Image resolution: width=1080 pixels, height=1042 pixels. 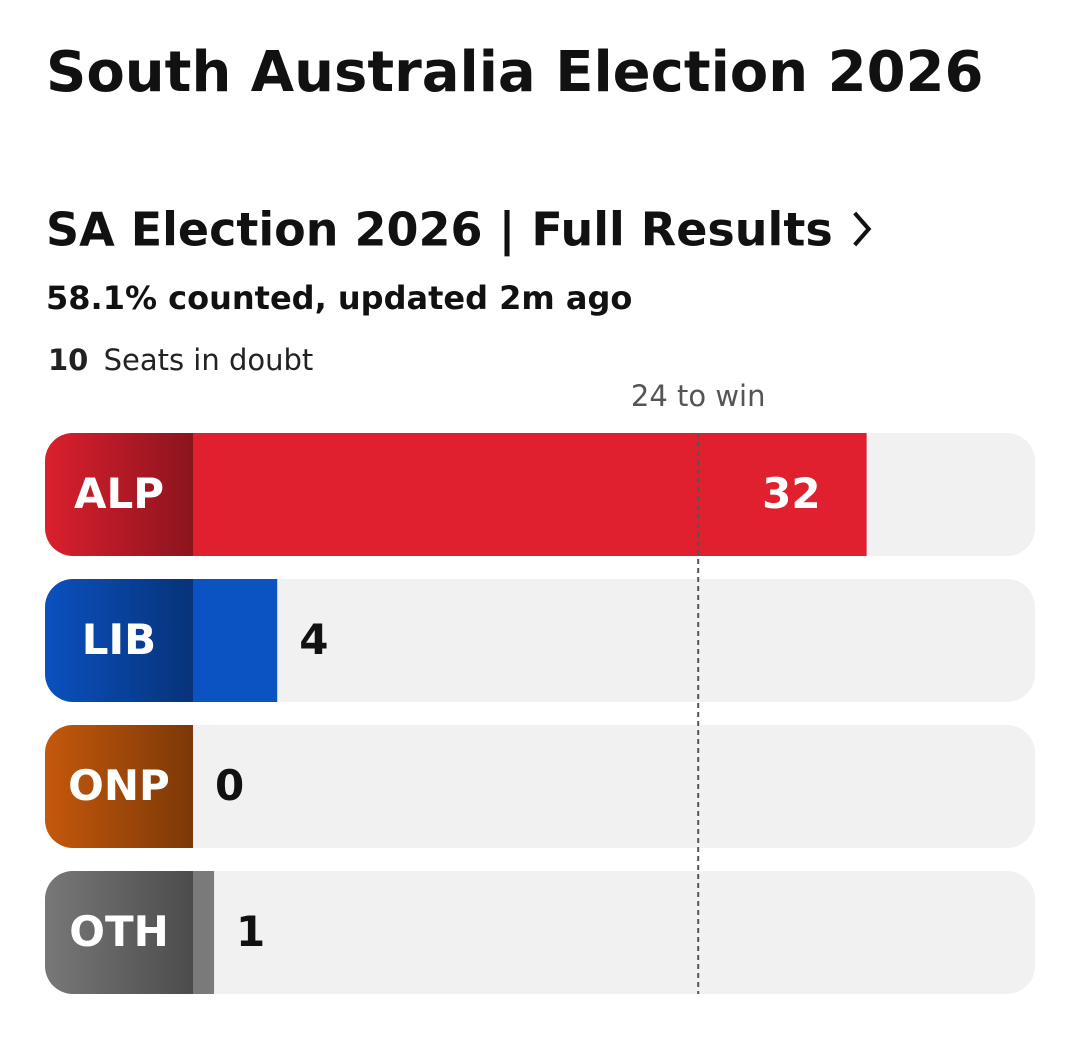 I want to click on status: 58.1% counted, updated 2m ago, so click(x=339, y=298).